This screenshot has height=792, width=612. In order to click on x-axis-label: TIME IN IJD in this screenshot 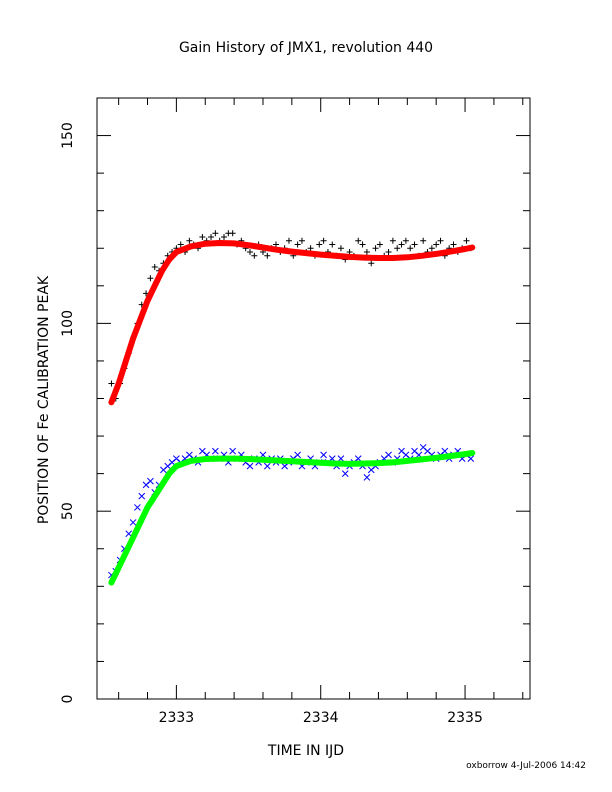, I will do `click(305, 751)`.